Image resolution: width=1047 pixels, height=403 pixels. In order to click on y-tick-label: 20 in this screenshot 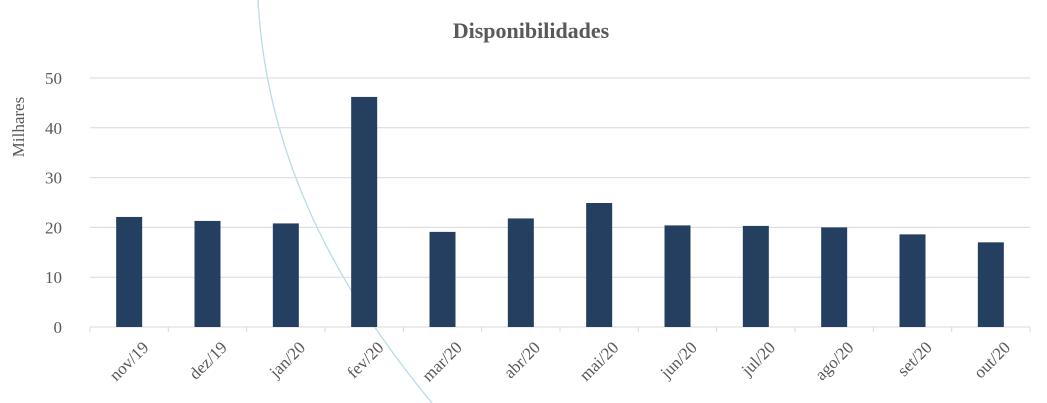, I will do `click(53, 227)`.